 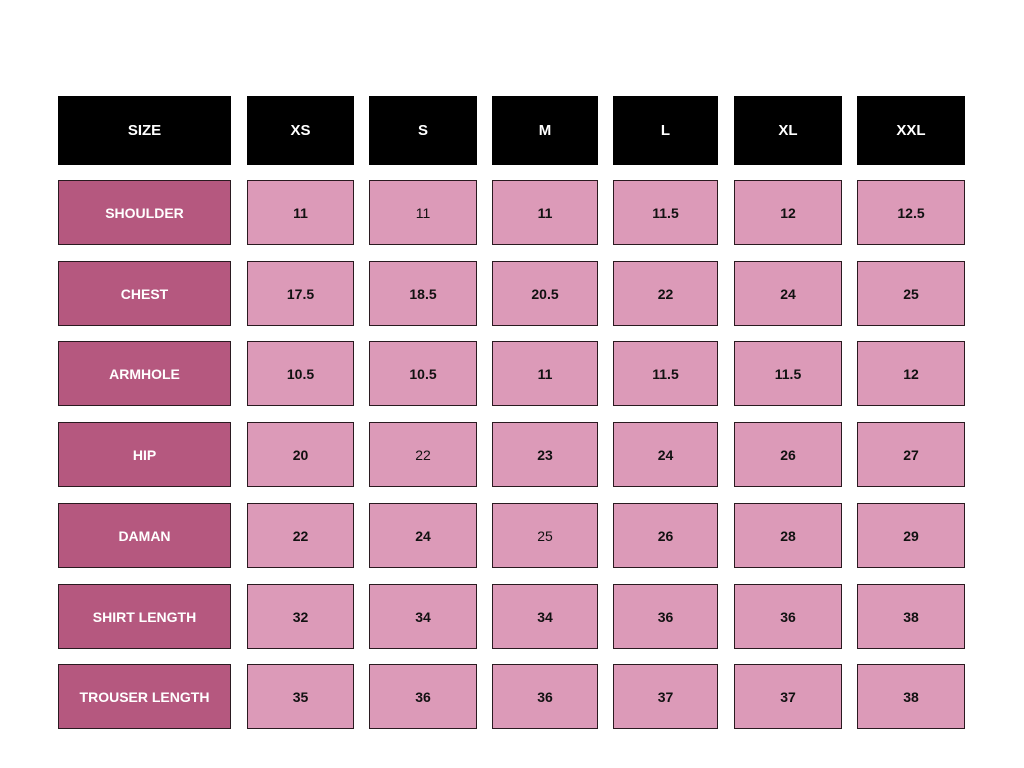 What do you see at coordinates (144, 535) in the screenshot?
I see `row-label: DAMAN` at bounding box center [144, 535].